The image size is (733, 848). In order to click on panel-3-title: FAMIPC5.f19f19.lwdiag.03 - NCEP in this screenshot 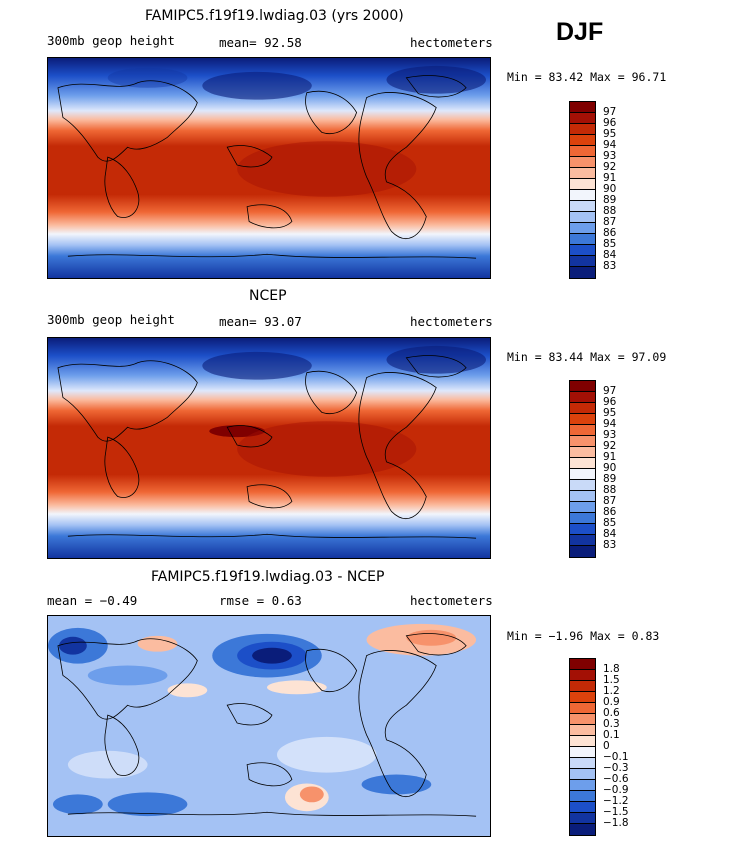, I will do `click(268, 577)`.